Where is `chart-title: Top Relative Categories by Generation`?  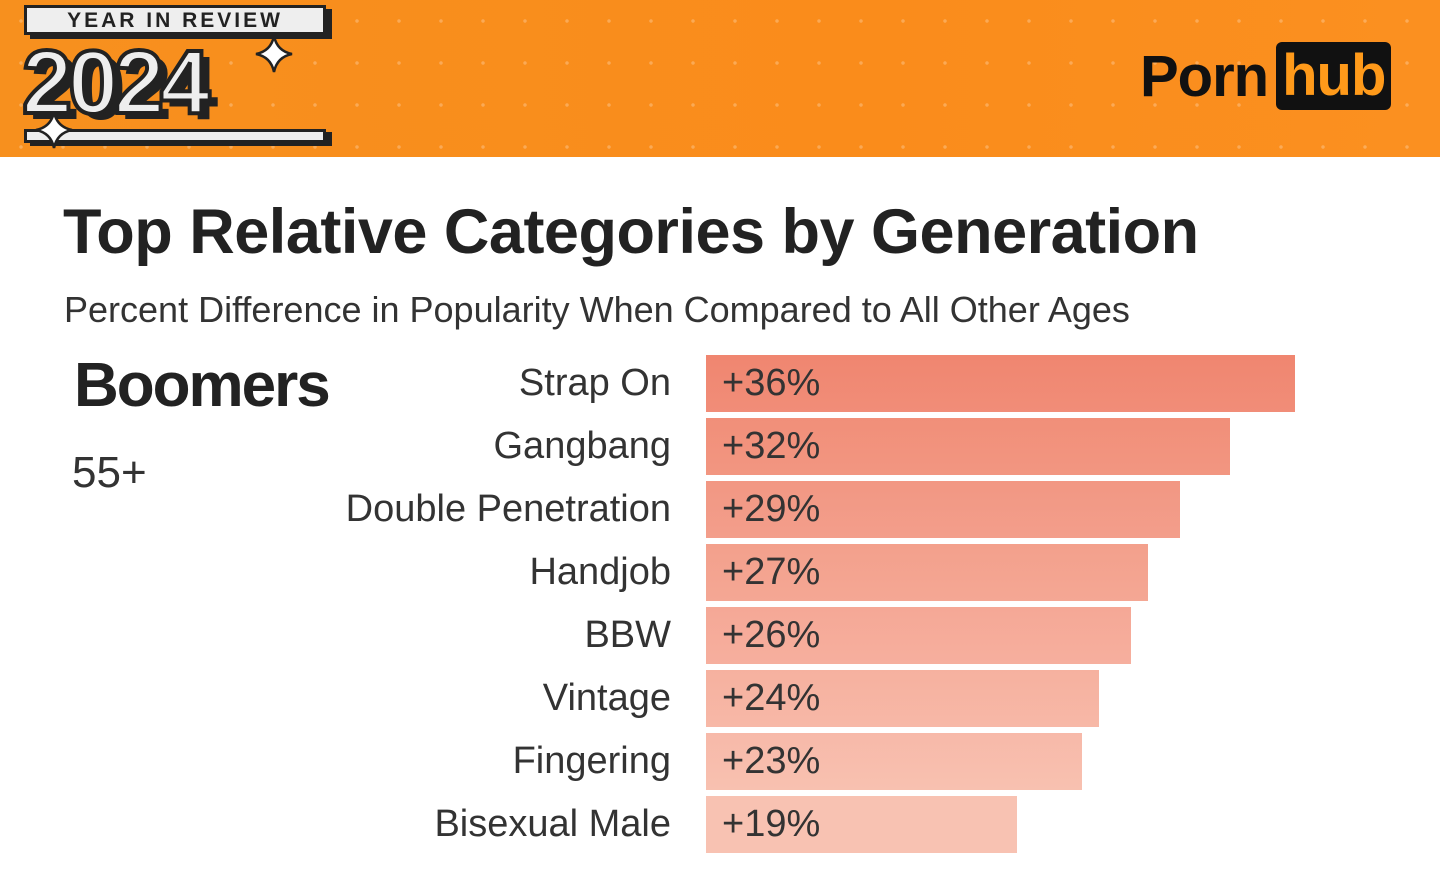
chart-title: Top Relative Categories by Generation is located at coordinates (631, 232).